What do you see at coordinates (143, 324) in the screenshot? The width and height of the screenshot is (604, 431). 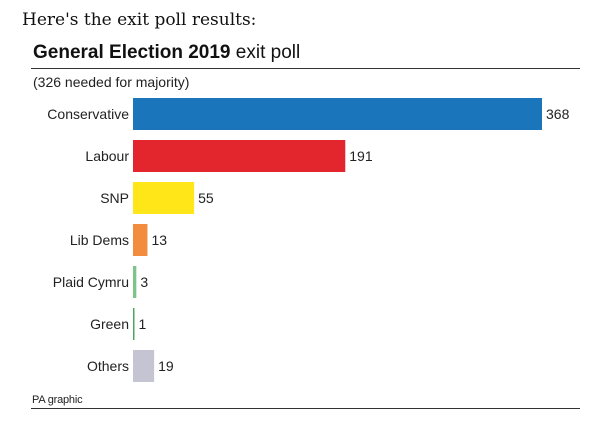 I see `value-label: 1` at bounding box center [143, 324].